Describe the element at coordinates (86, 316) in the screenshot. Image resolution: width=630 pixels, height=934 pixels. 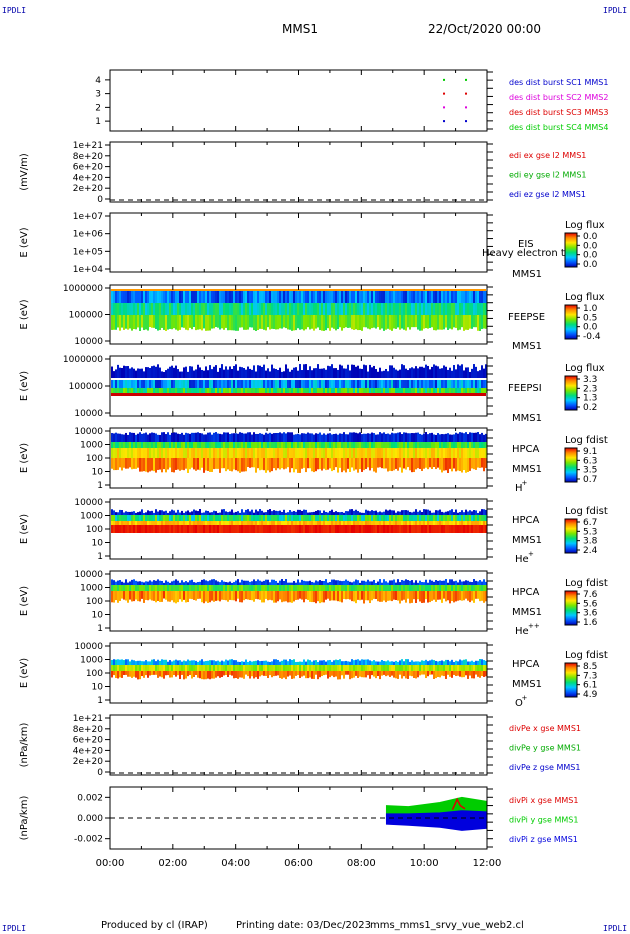
I see `y-tick-label: 100000` at that location.